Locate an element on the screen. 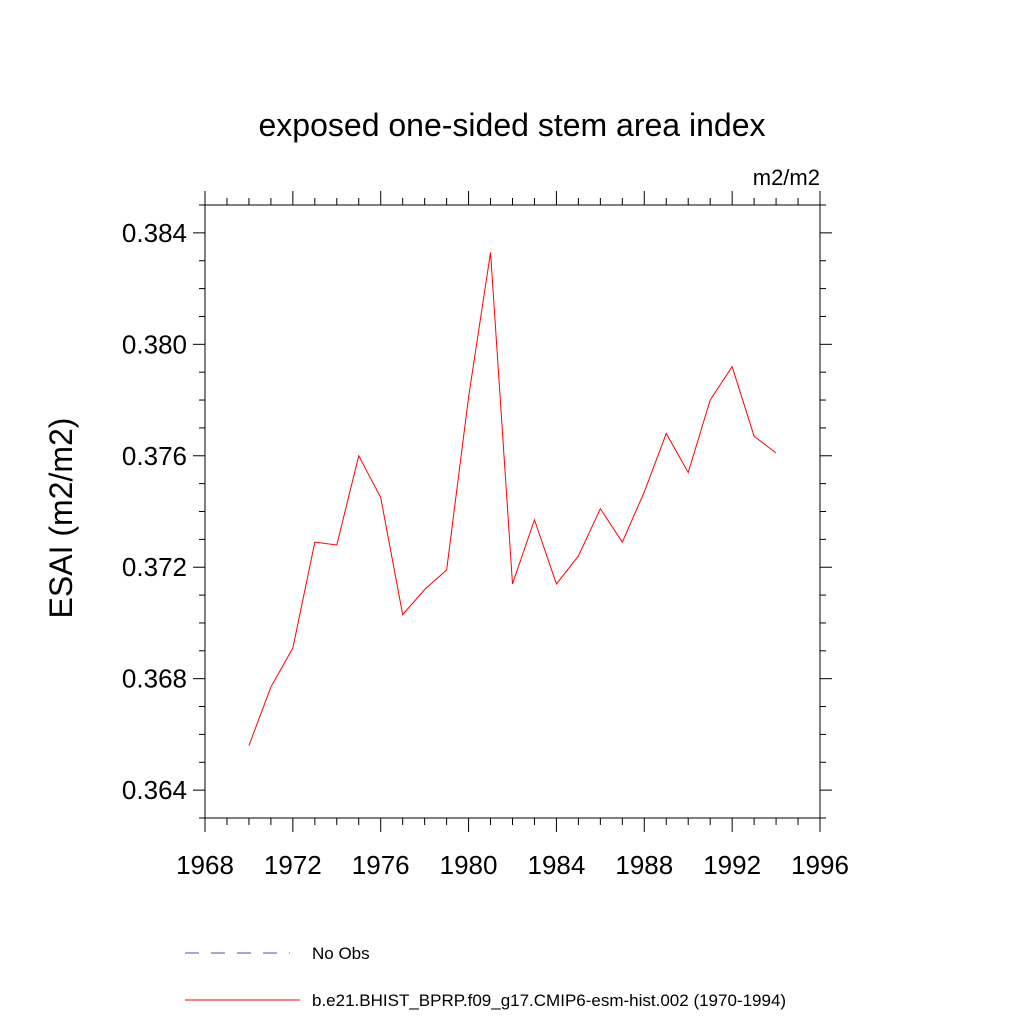 This screenshot has height=1024, width=1024. x-tick-label: 1976 is located at coordinates (381, 865).